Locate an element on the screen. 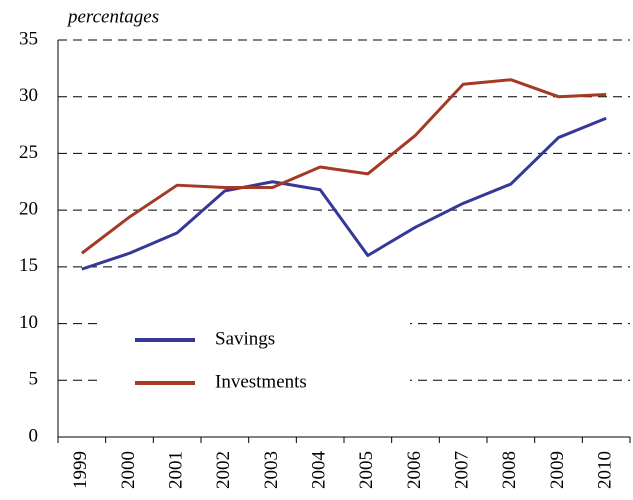  x-tick-label: 2000 is located at coordinates (128, 470).